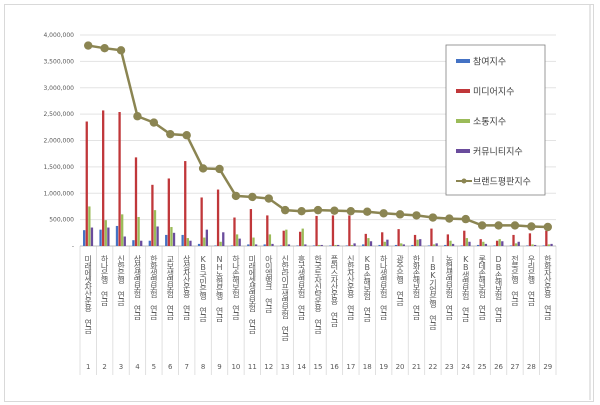 The width and height of the screenshot is (600, 405). What do you see at coordinates (137, 287) in the screenshot?
I see `category-label: 삼성생명보험 연금` at bounding box center [137, 287].